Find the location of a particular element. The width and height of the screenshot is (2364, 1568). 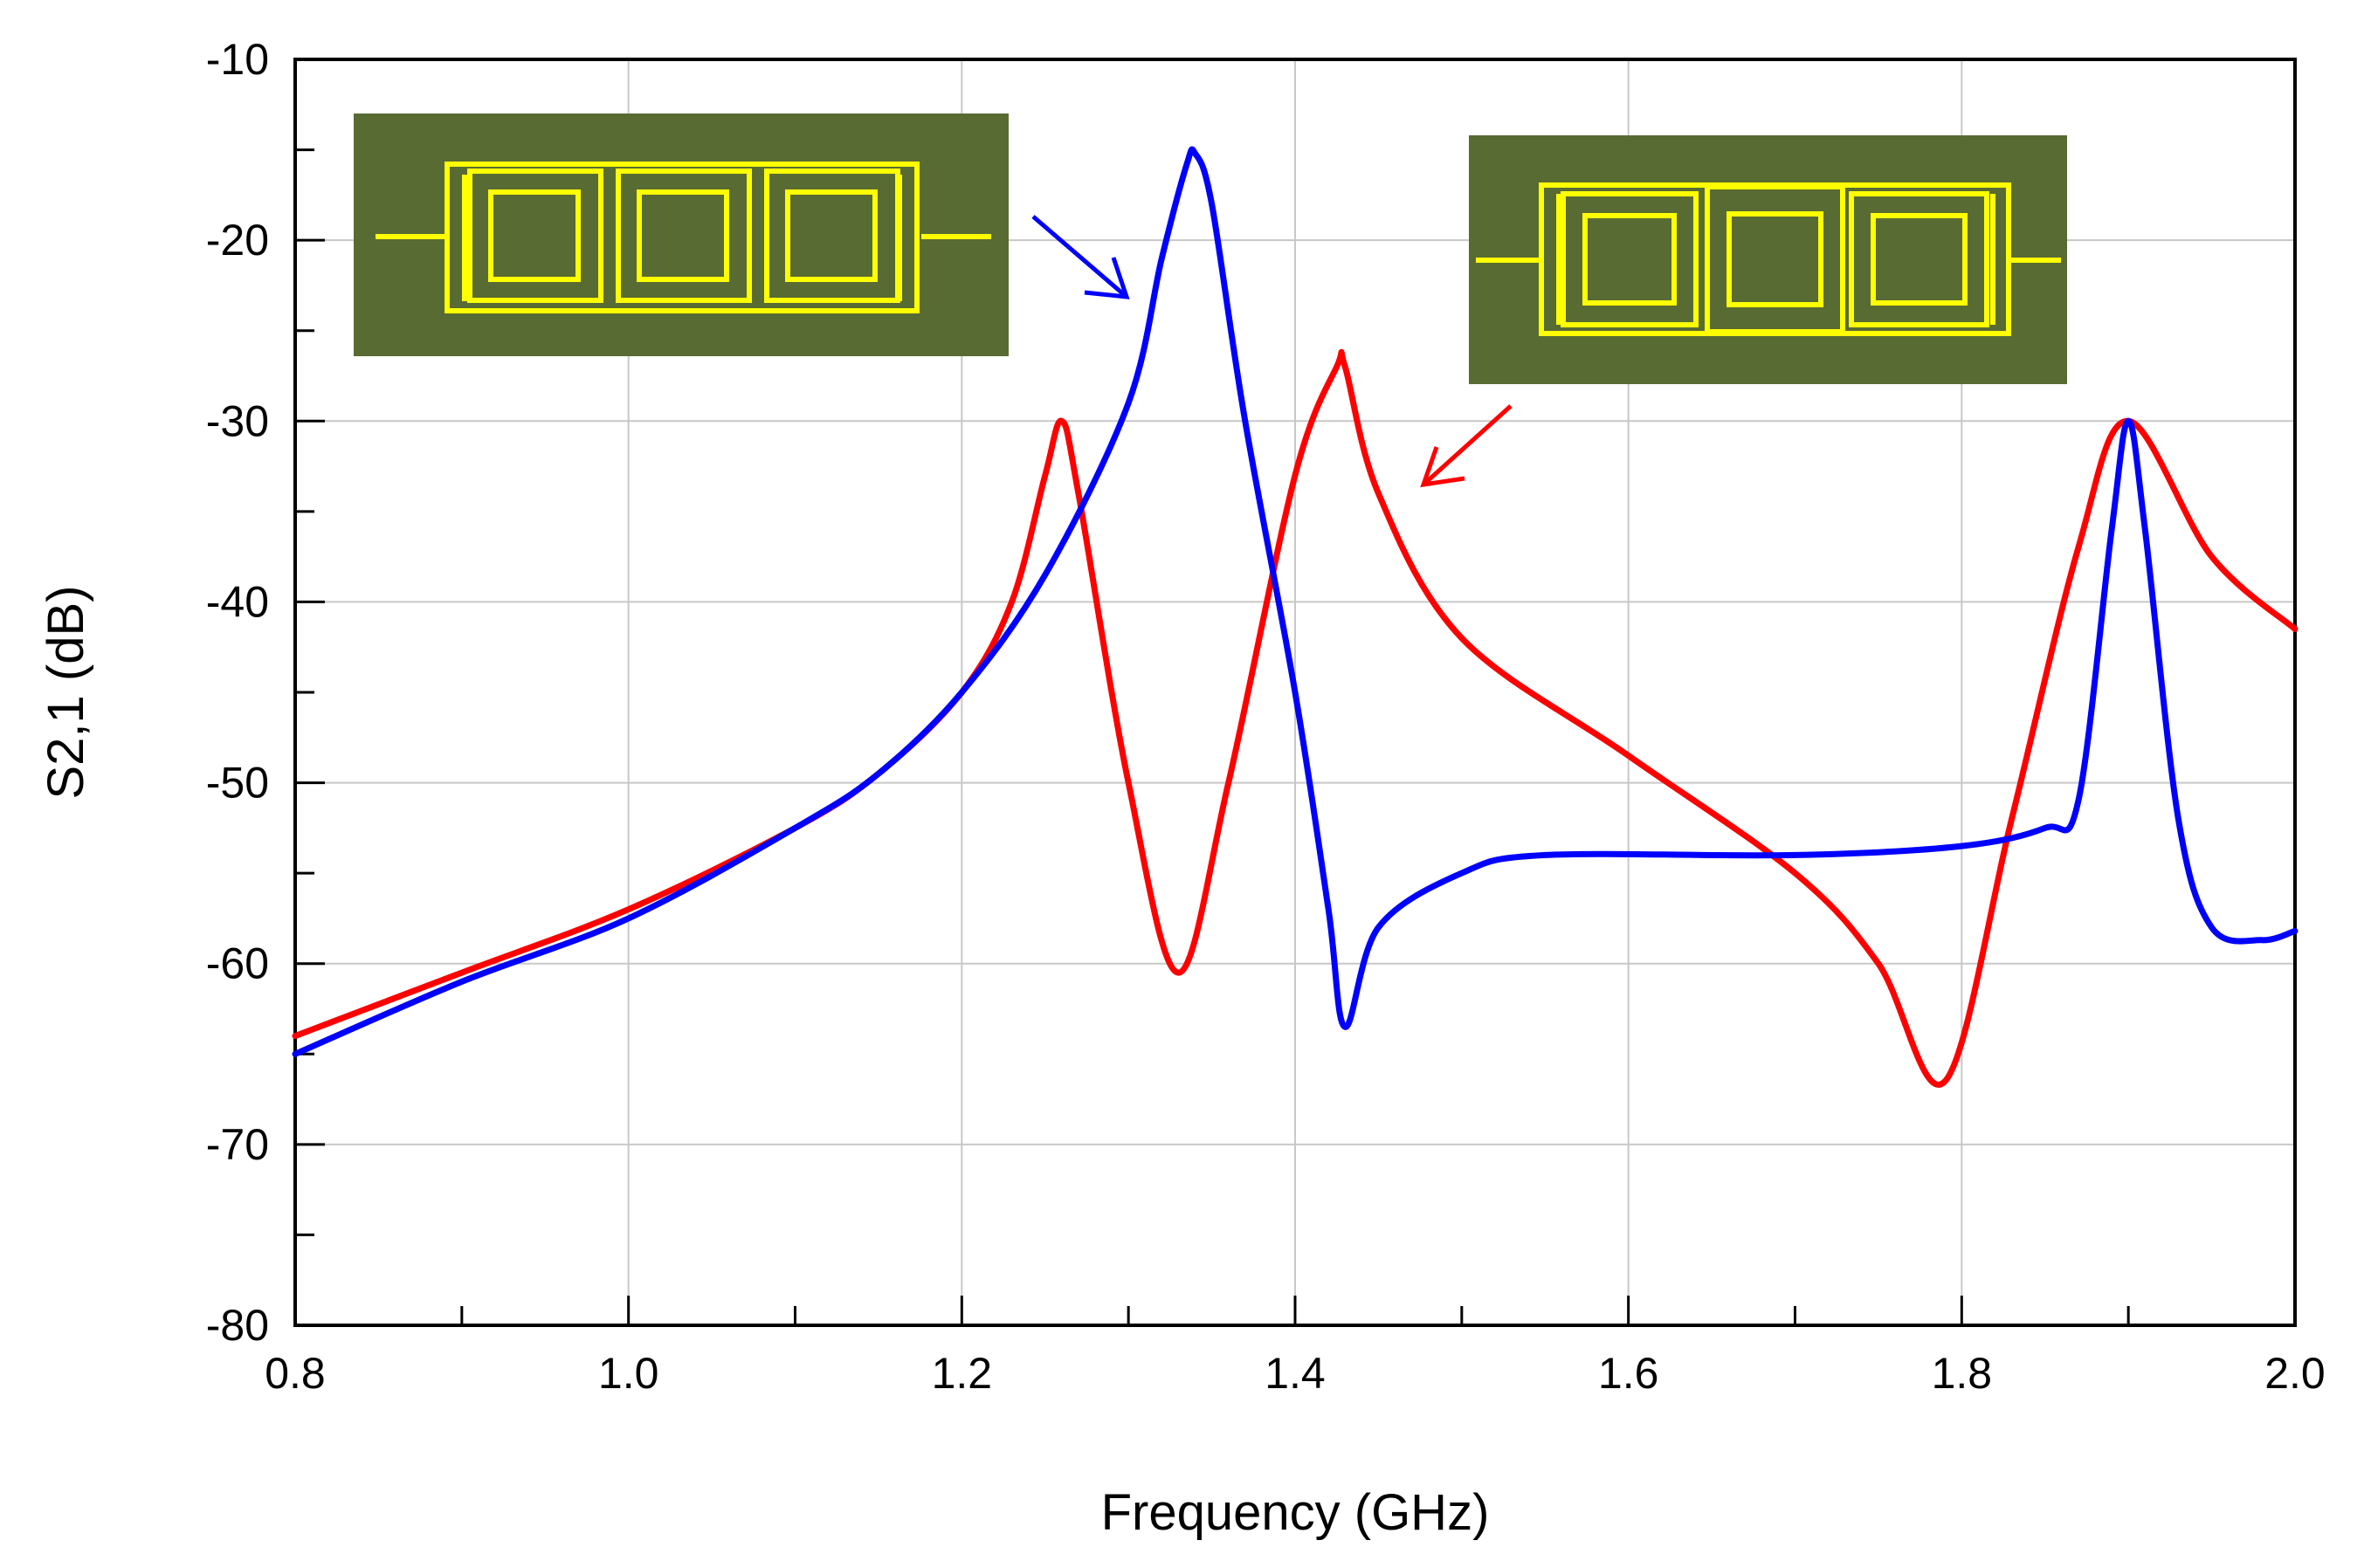

y-axis-label: S2,1 (dB) is located at coordinates (66, 693).